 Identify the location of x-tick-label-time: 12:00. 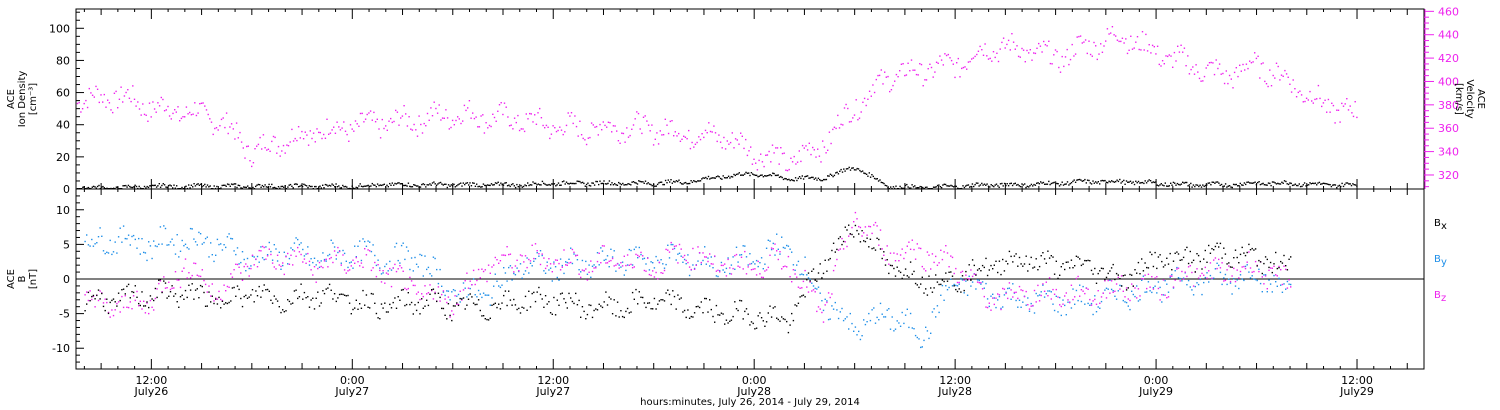
(152, 380).